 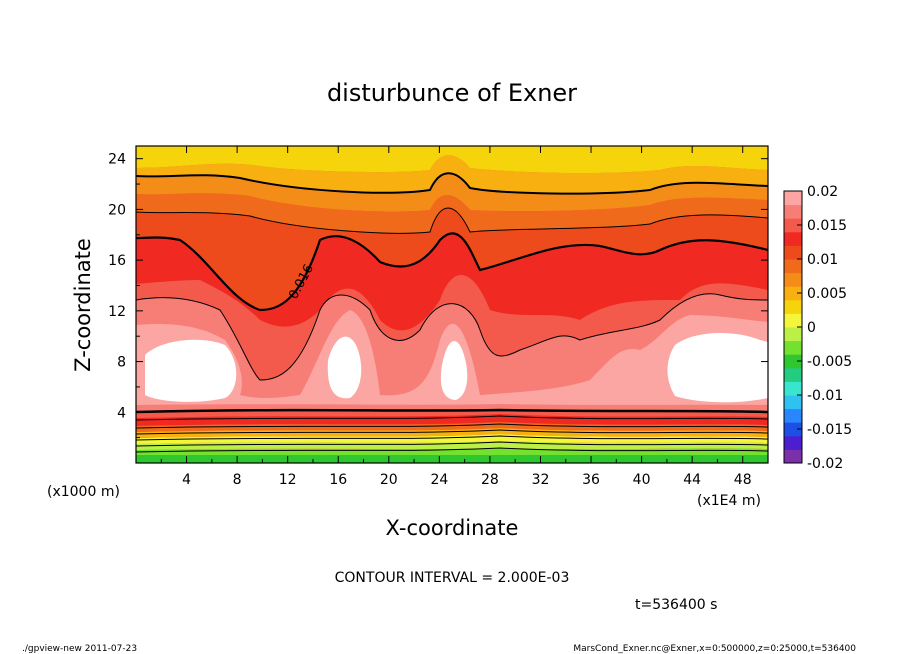 I want to click on colorbar-tick-label: -0.015, so click(x=829, y=430).